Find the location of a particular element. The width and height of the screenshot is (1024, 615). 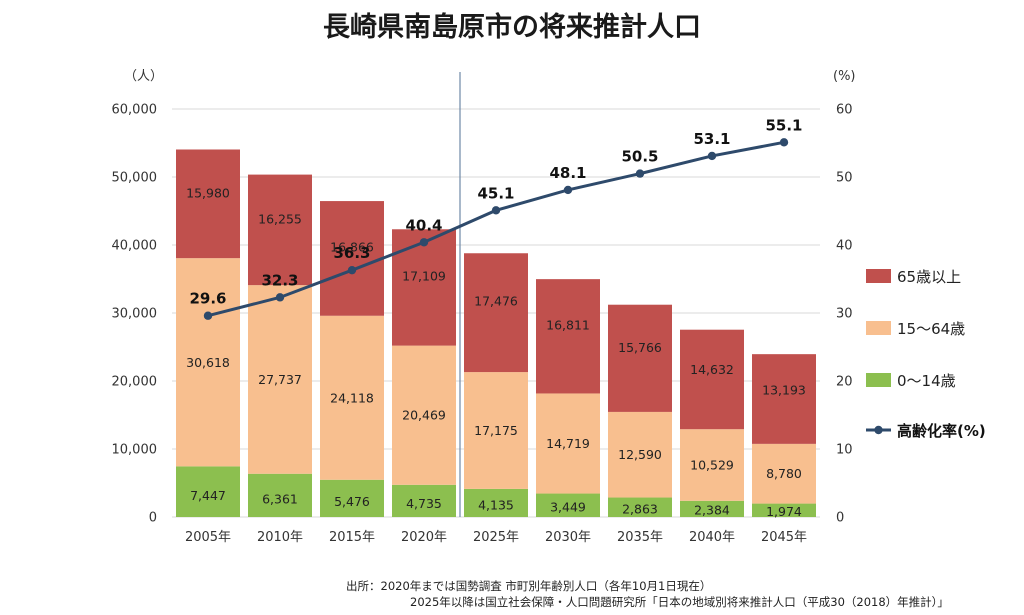

bar-segment-label: 14,719 is located at coordinates (568, 443).